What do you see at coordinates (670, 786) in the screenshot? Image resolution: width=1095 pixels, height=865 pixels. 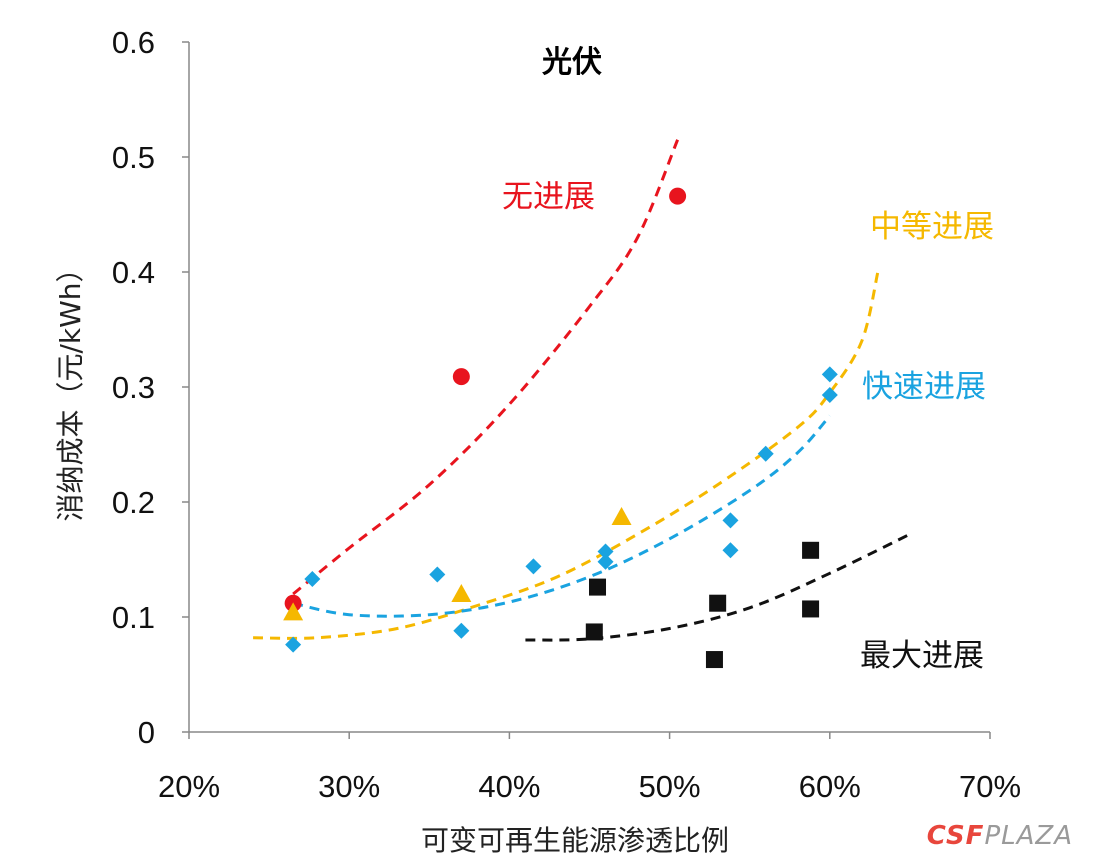 I see `x-tick-label: 50%` at bounding box center [670, 786].